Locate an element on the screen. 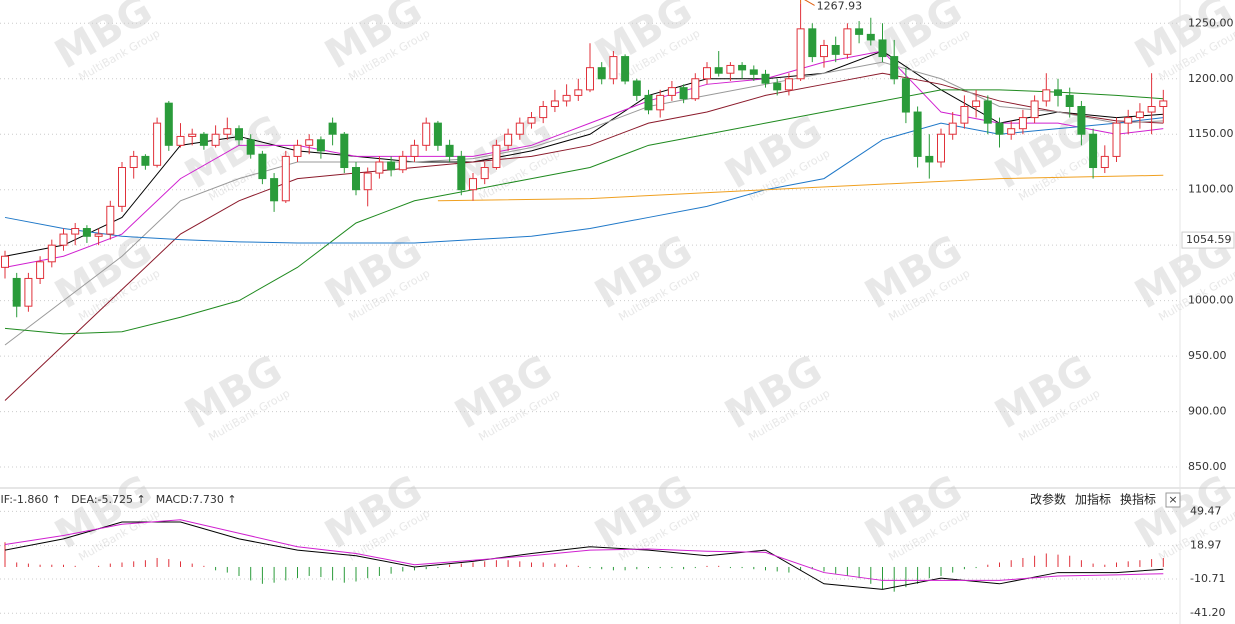  close-button-box is located at coordinates (1173, 500).